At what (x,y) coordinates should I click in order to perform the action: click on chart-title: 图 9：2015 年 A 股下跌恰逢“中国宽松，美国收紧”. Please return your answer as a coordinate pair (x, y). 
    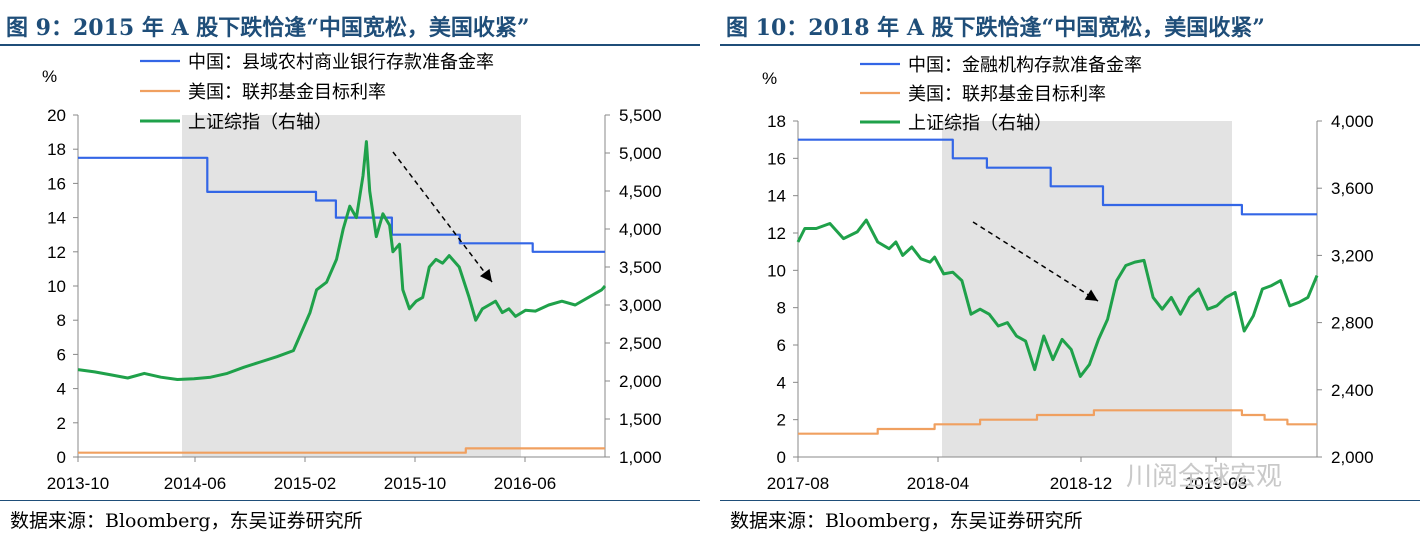
    Looking at the image, I should click on (268, 28).